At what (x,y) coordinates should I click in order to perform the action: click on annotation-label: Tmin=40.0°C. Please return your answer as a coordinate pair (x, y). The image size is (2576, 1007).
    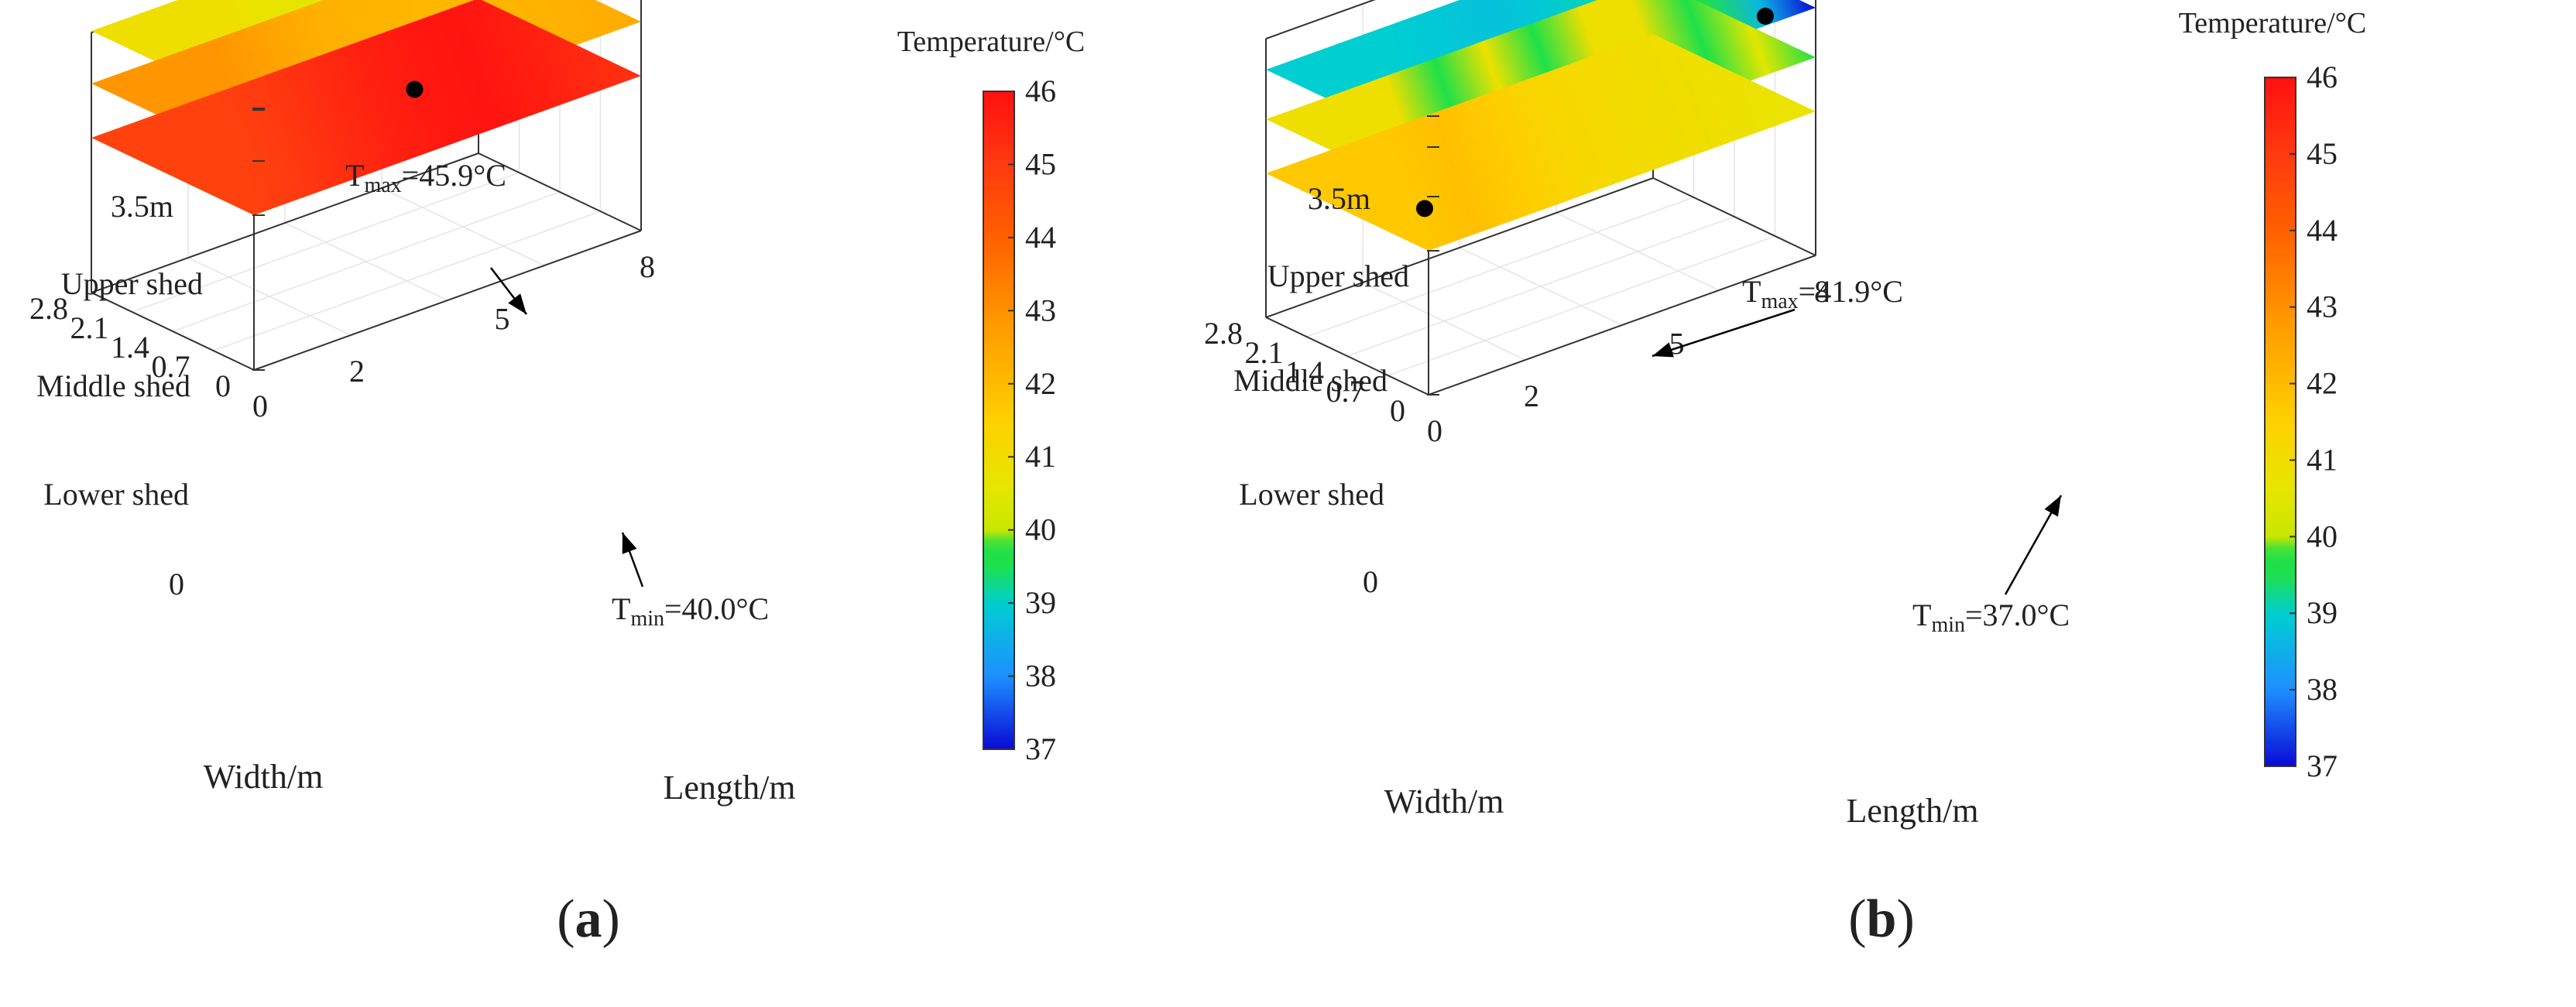
    Looking at the image, I should click on (690, 611).